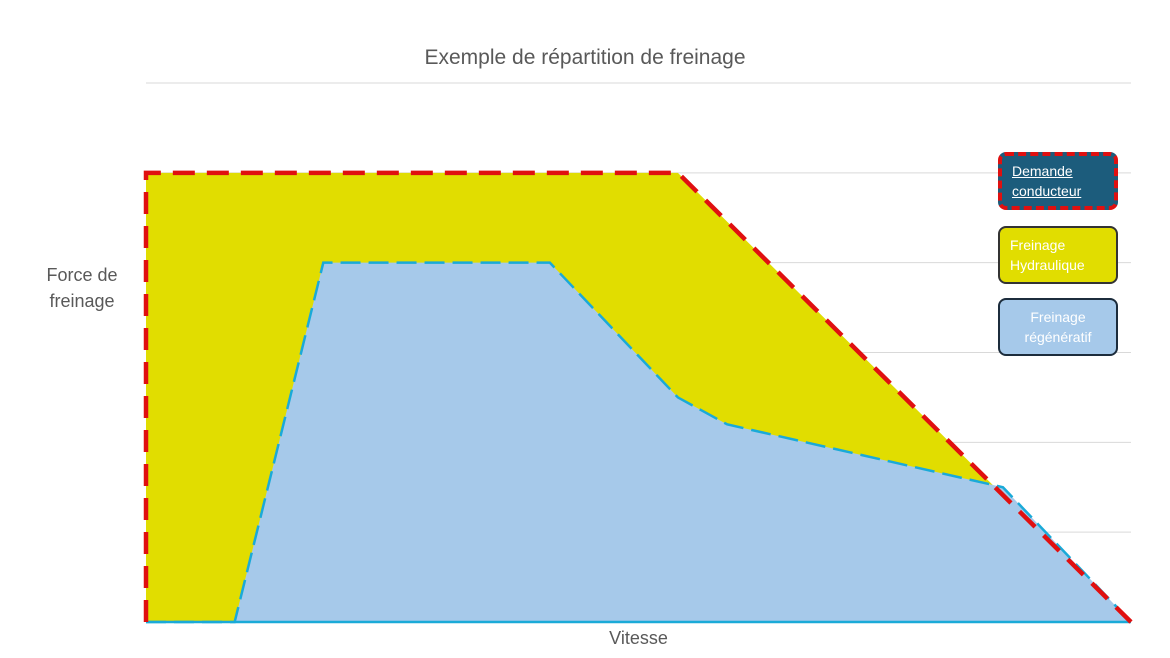 Image resolution: width=1170 pixels, height=658 pixels. Describe the element at coordinates (1058, 255) in the screenshot. I see `legend-entry: Freinage Hydraulique` at that location.